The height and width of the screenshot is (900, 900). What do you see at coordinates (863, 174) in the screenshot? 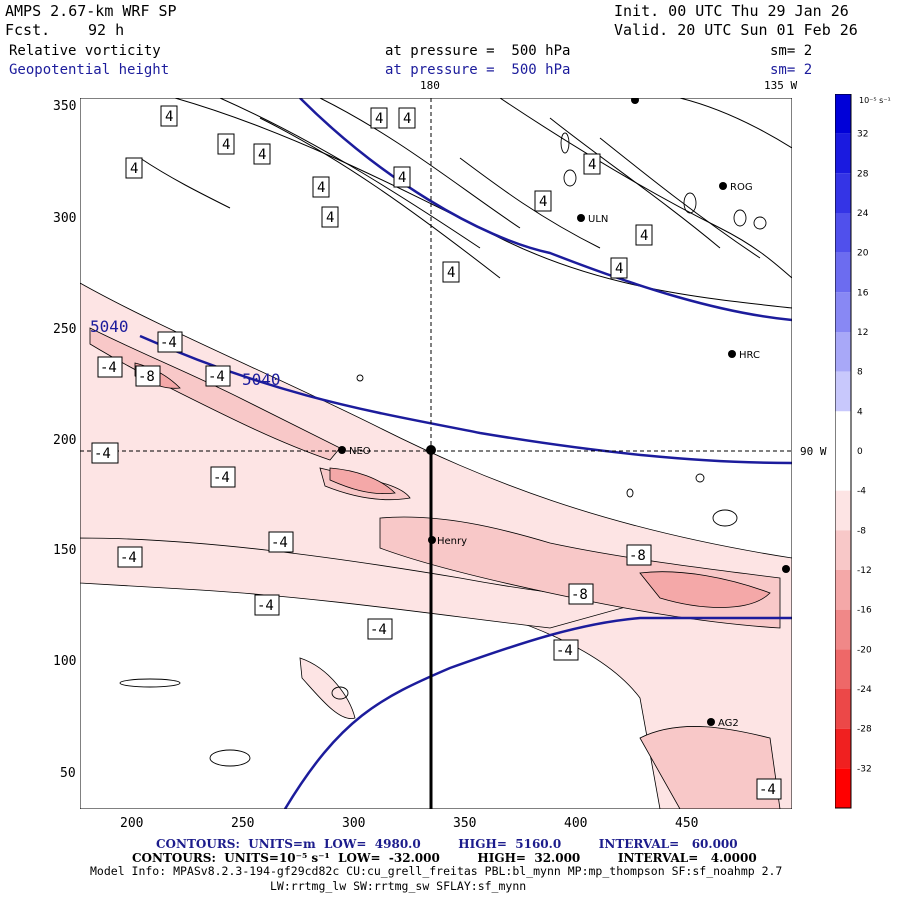
I see `colorbar-label: 28` at bounding box center [863, 174].